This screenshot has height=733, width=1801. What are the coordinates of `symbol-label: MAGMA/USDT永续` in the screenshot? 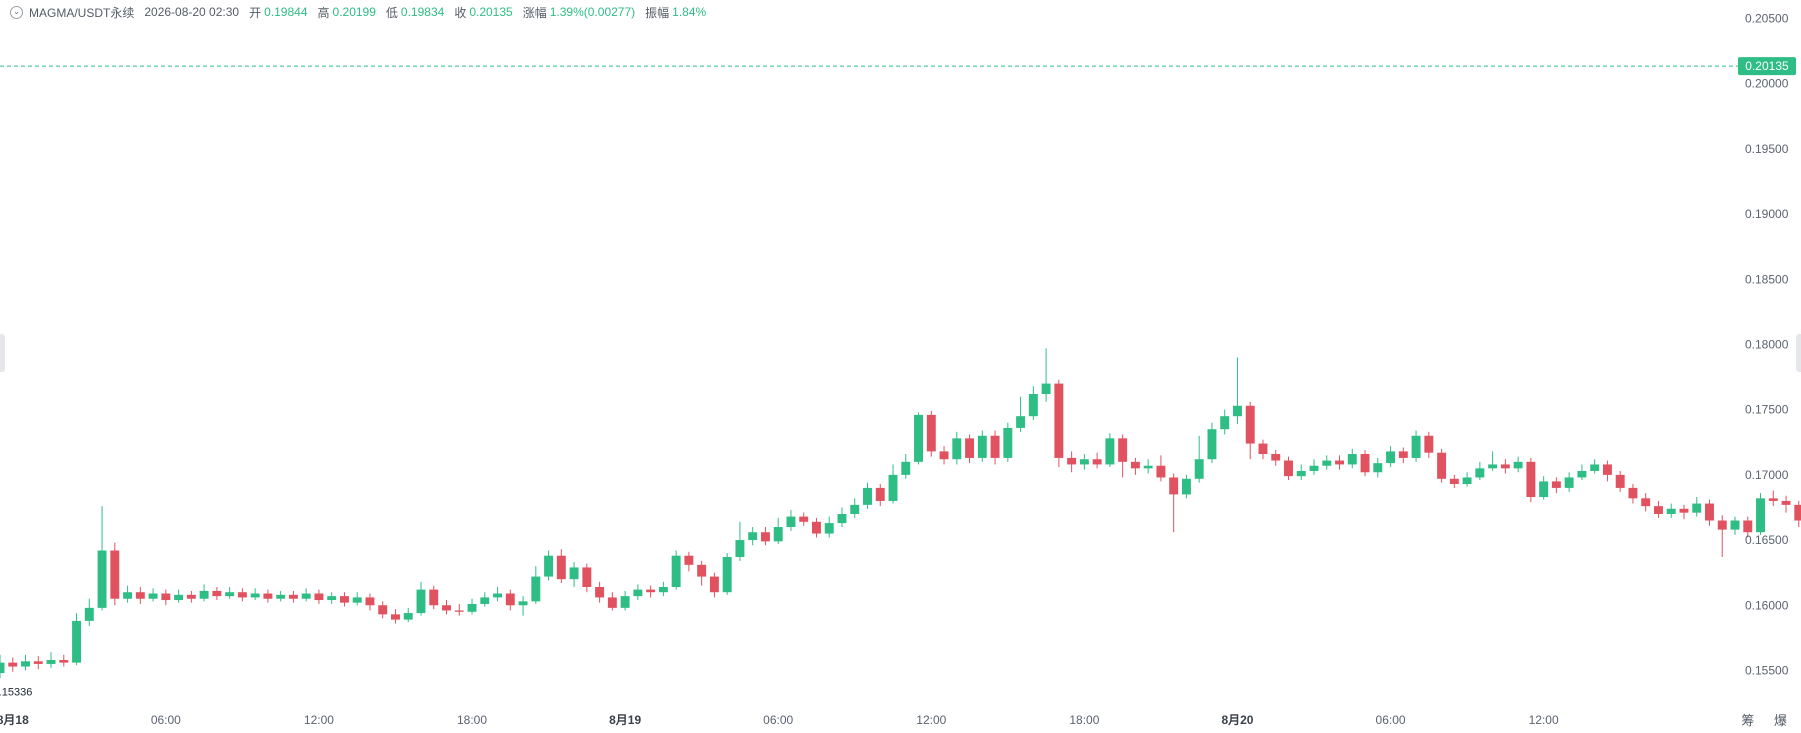 It's located at (82, 12).